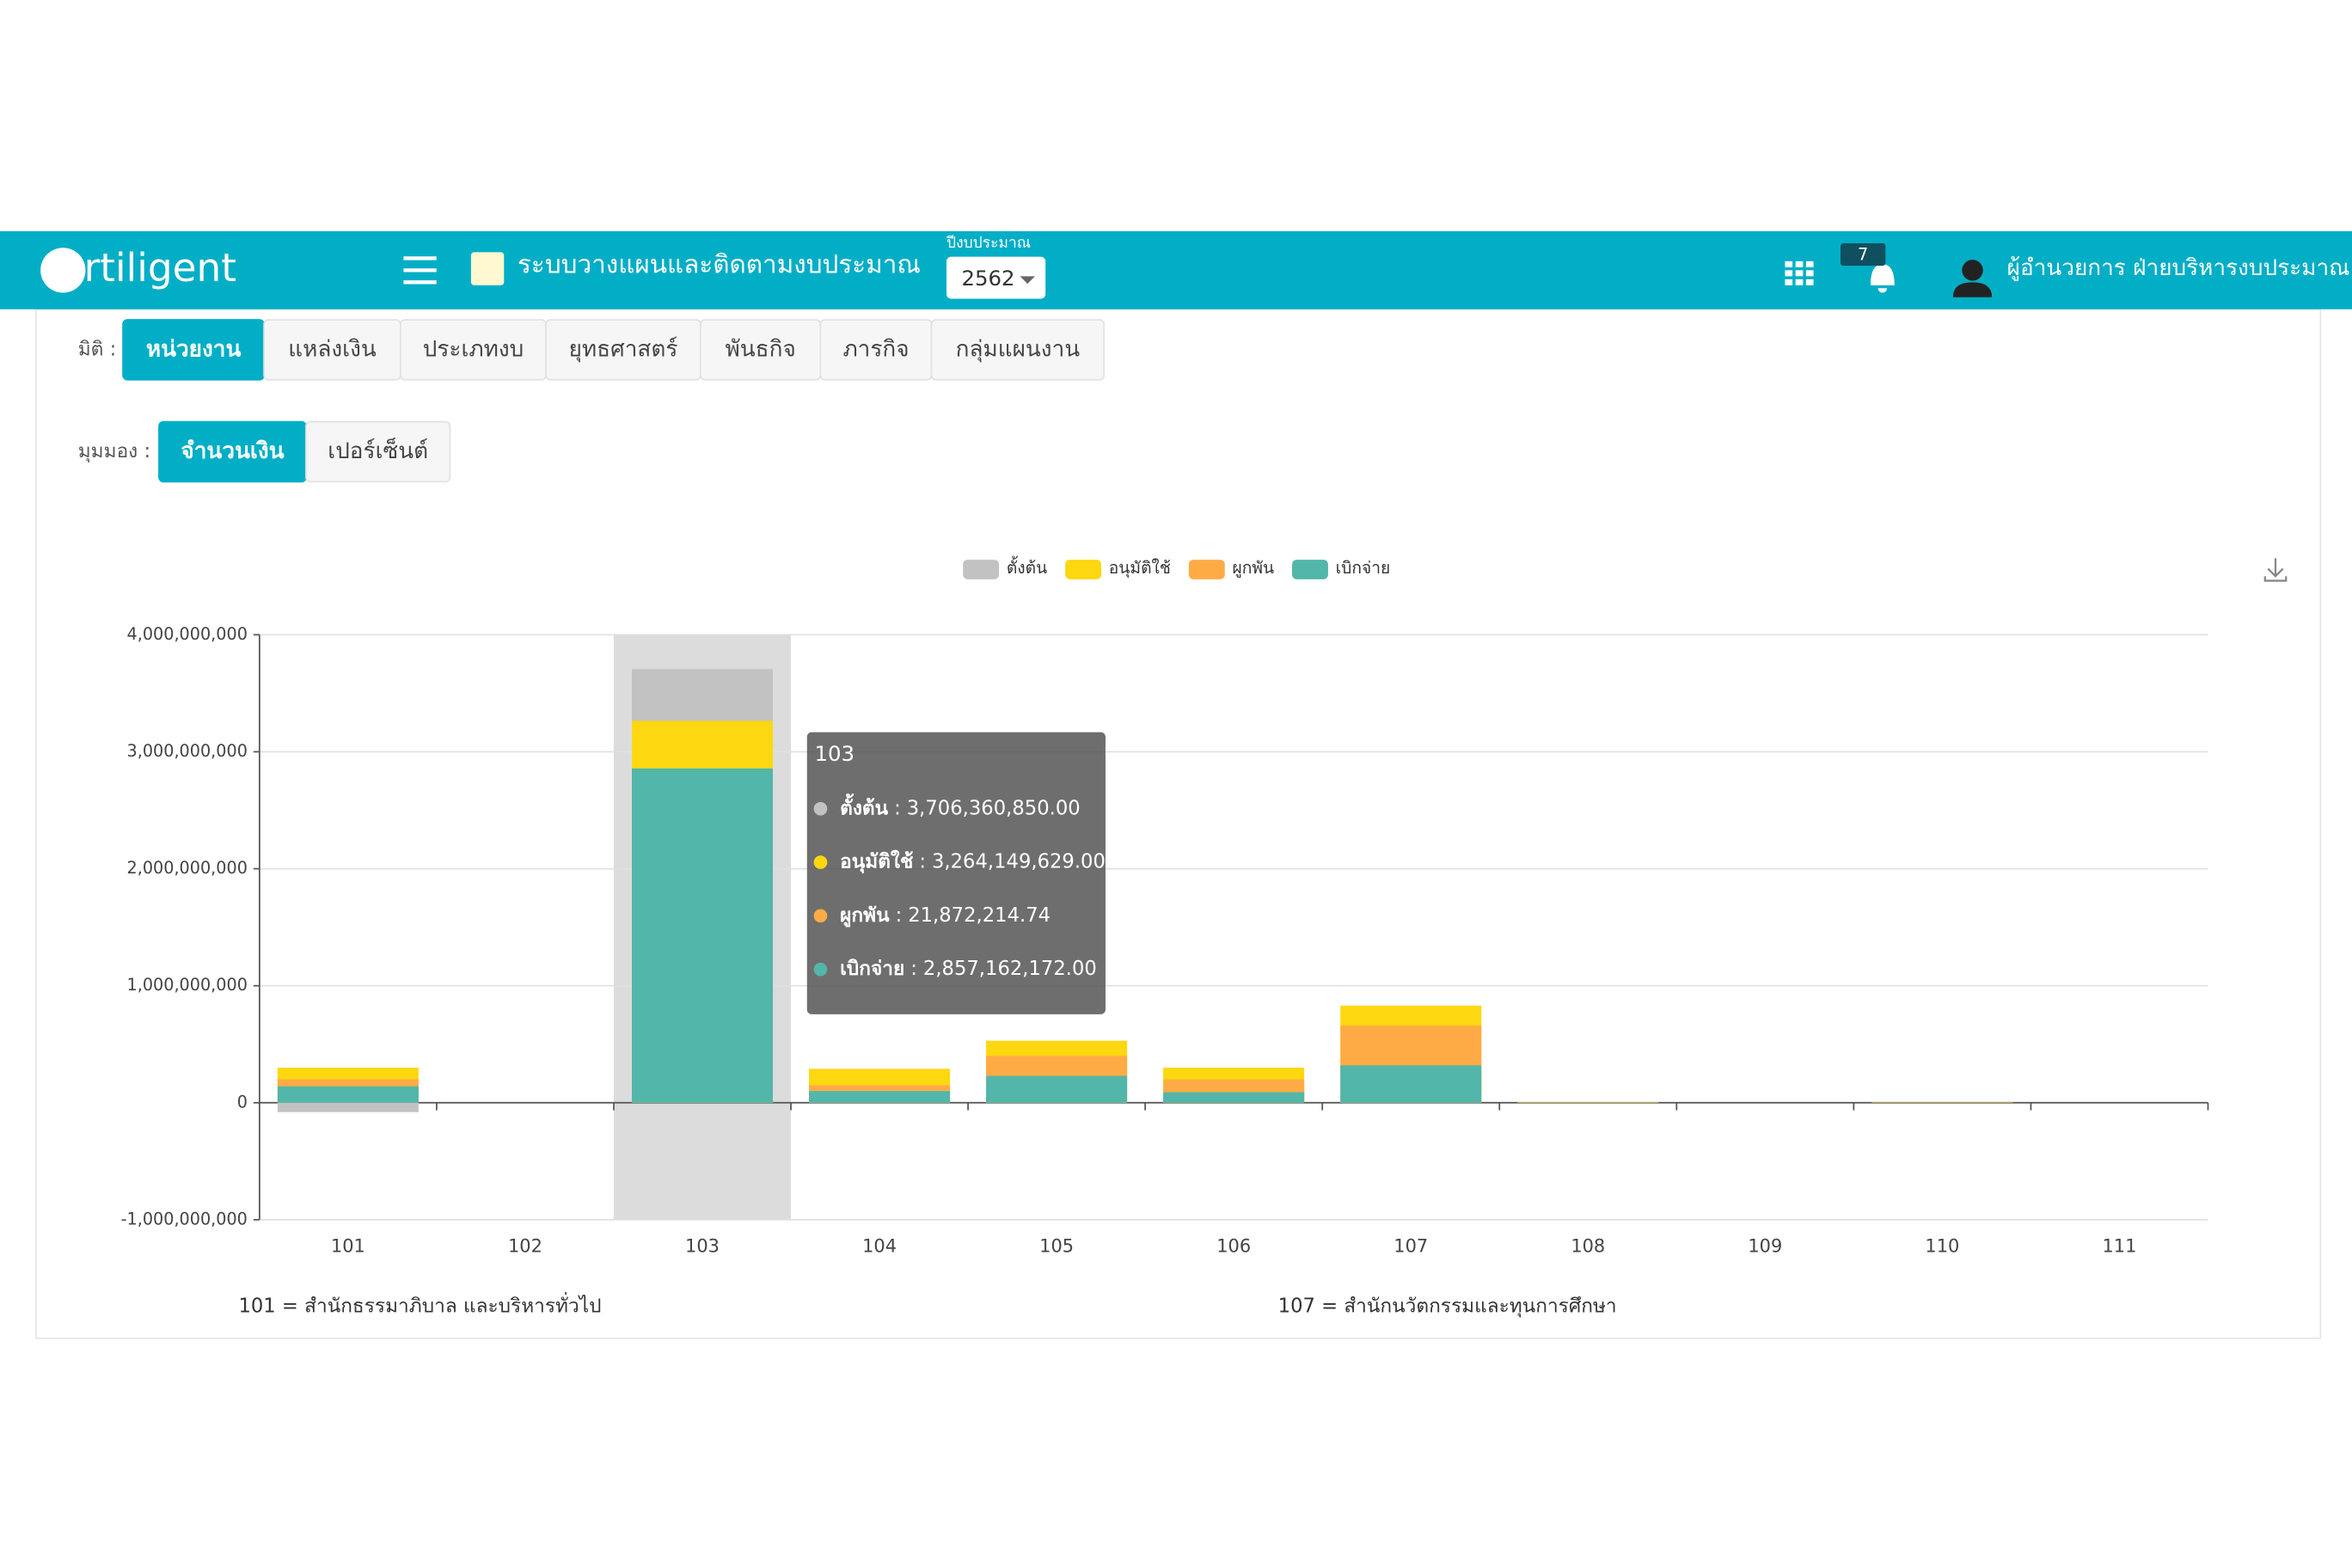 Image resolution: width=2352 pixels, height=1568 pixels. What do you see at coordinates (872, 969) in the screenshot?
I see `tooltip-name: เบิกจ่าย` at bounding box center [872, 969].